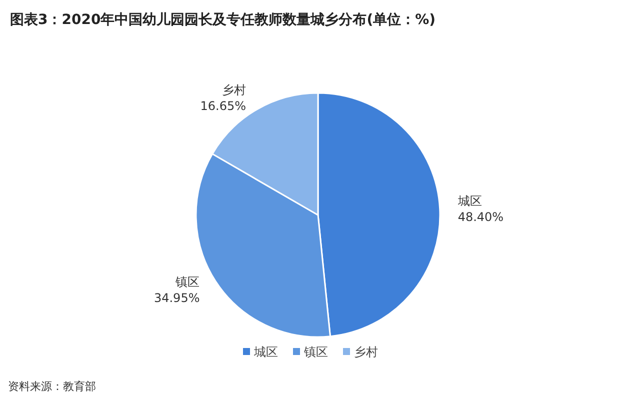 The image size is (636, 406). What do you see at coordinates (223, 106) in the screenshot?
I see `data-label: 16.65%` at bounding box center [223, 106].